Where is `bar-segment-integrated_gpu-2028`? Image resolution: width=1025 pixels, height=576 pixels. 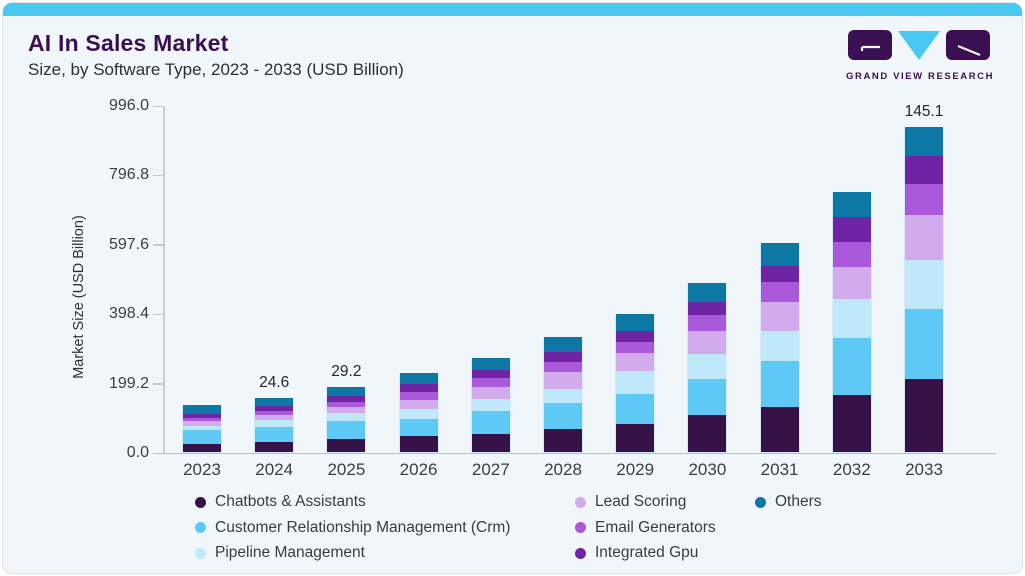
bar-segment-integrated_gpu-2028 is located at coordinates (563, 357).